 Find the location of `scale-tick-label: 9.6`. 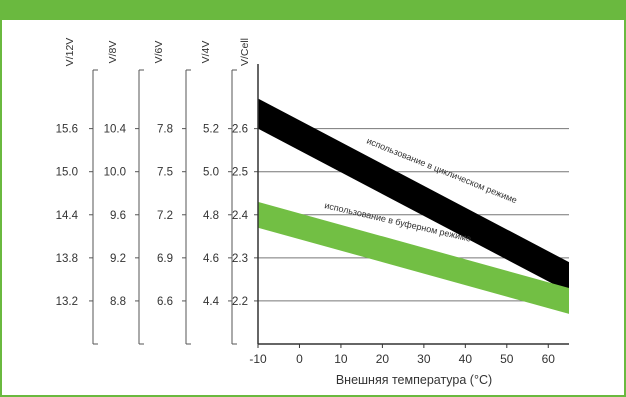

scale-tick-label: 9.6 is located at coordinates (118, 216).